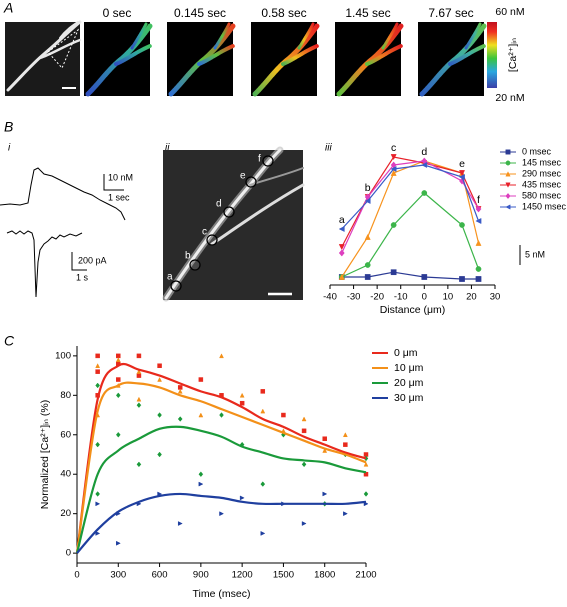  Describe the element at coordinates (537, 151) in the screenshot. I see `legend-label: 0 msec` at that location.